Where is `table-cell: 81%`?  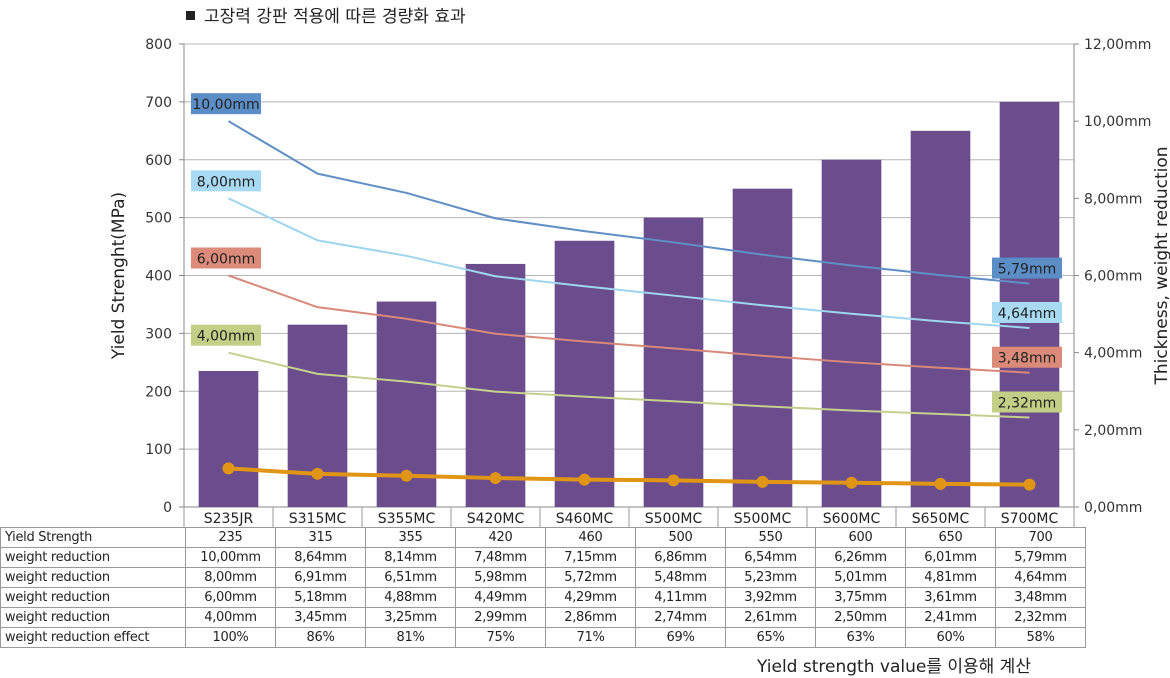
table-cell: 81% is located at coordinates (410, 637).